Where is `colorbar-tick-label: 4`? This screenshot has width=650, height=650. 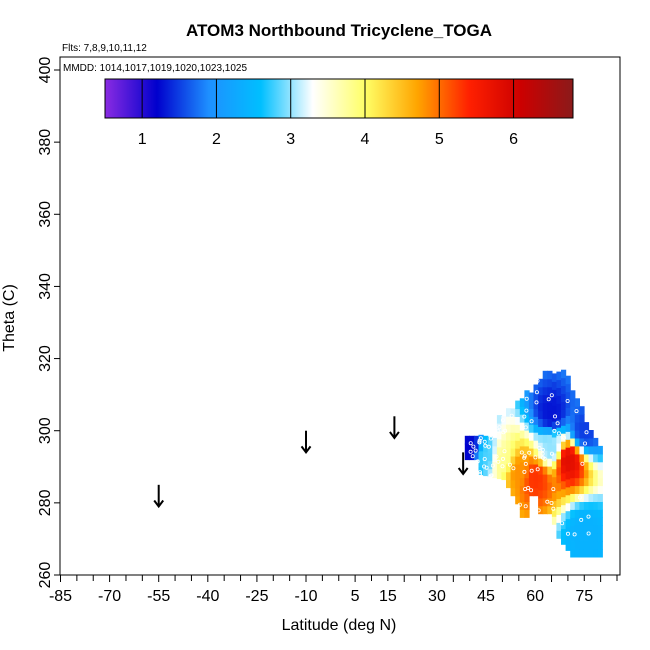 colorbar-tick-label: 4 is located at coordinates (365, 139).